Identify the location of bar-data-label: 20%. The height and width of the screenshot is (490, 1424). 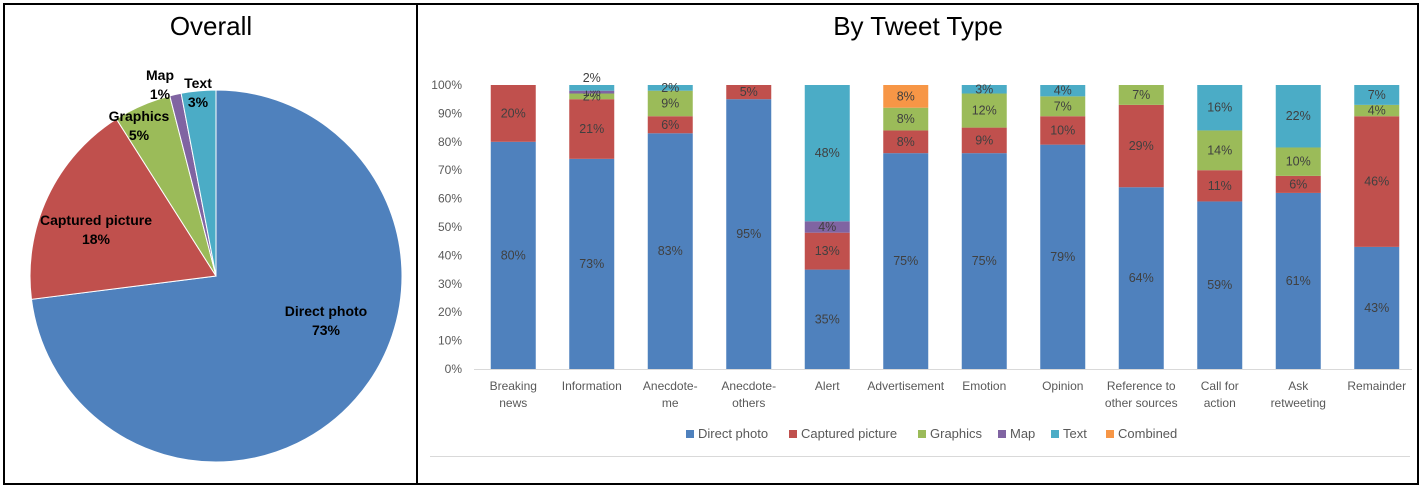
(513, 113).